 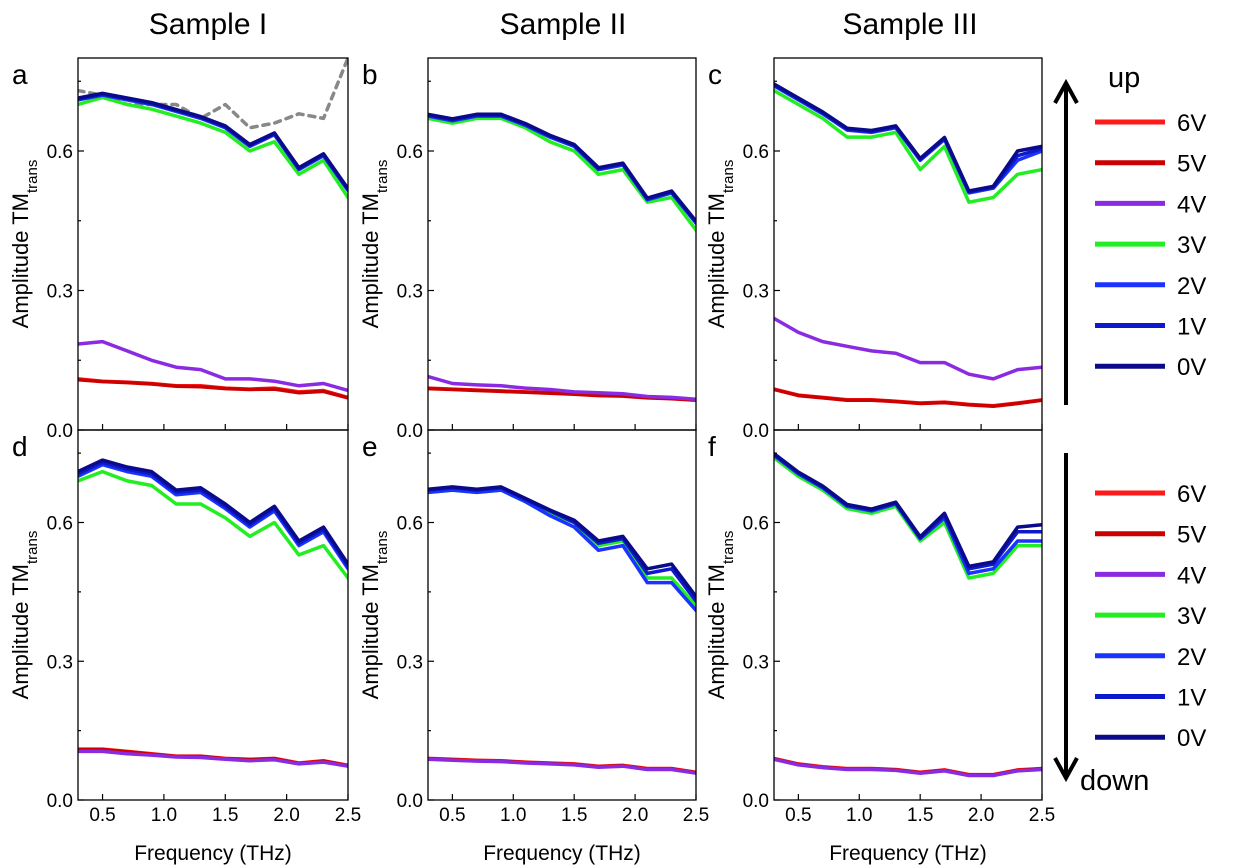 What do you see at coordinates (1191, 575) in the screenshot?
I see `legend-label: 4V` at bounding box center [1191, 575].